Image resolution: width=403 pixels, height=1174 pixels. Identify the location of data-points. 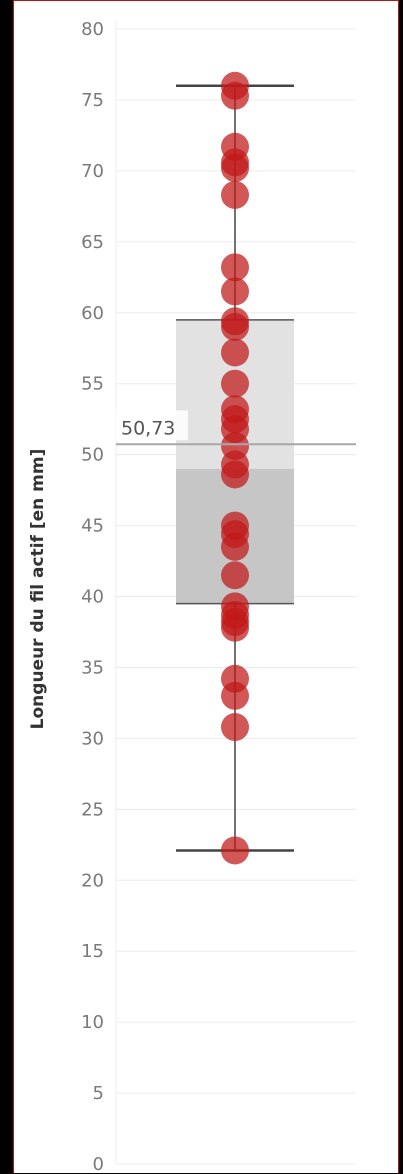
(235, 468).